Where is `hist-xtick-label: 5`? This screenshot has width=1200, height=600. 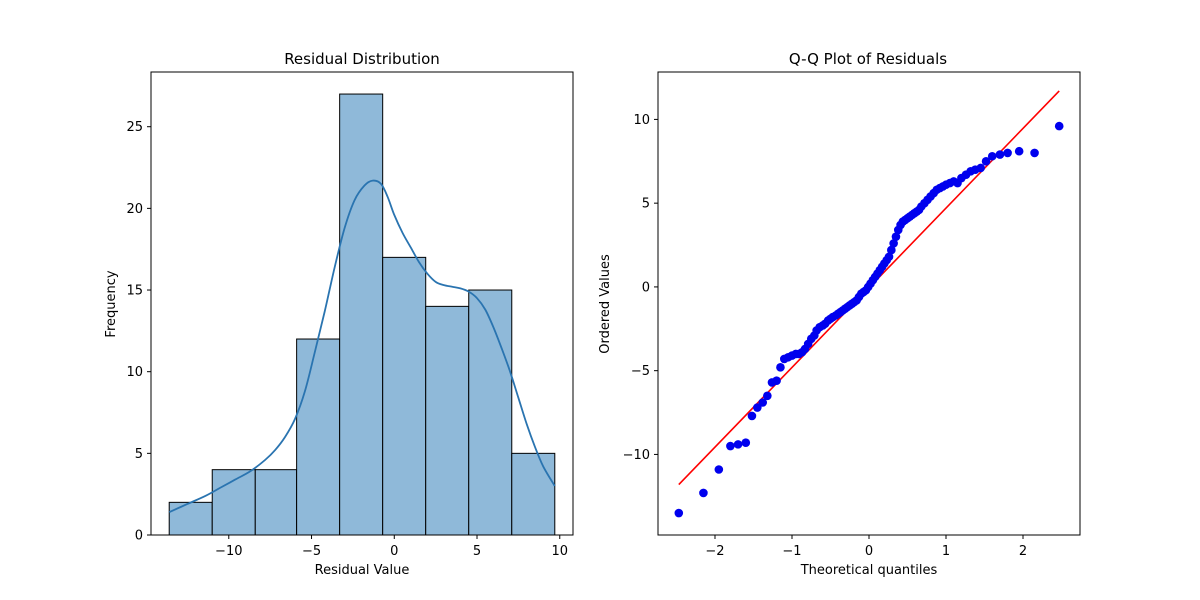
hist-xtick-label: 5 is located at coordinates (477, 551).